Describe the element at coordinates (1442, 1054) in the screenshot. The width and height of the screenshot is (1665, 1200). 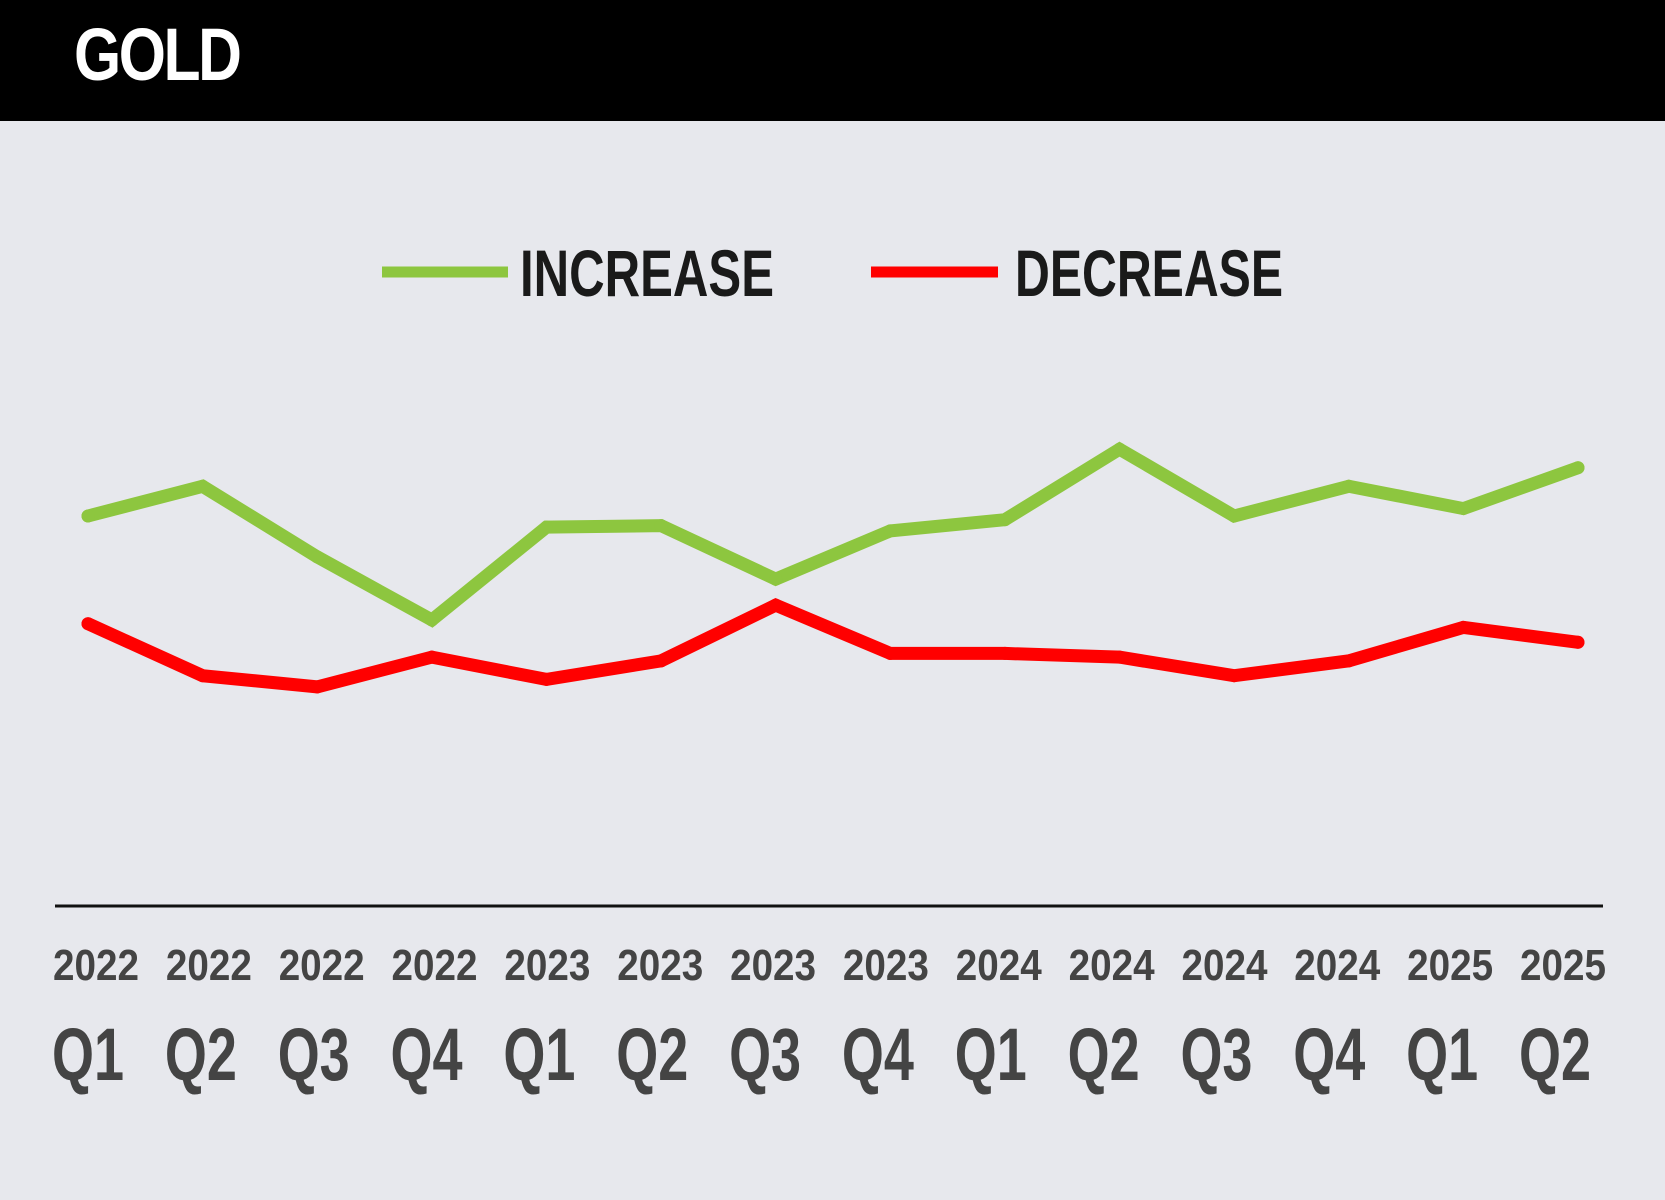
I see `x-tick-quarter-12: Q1` at that location.